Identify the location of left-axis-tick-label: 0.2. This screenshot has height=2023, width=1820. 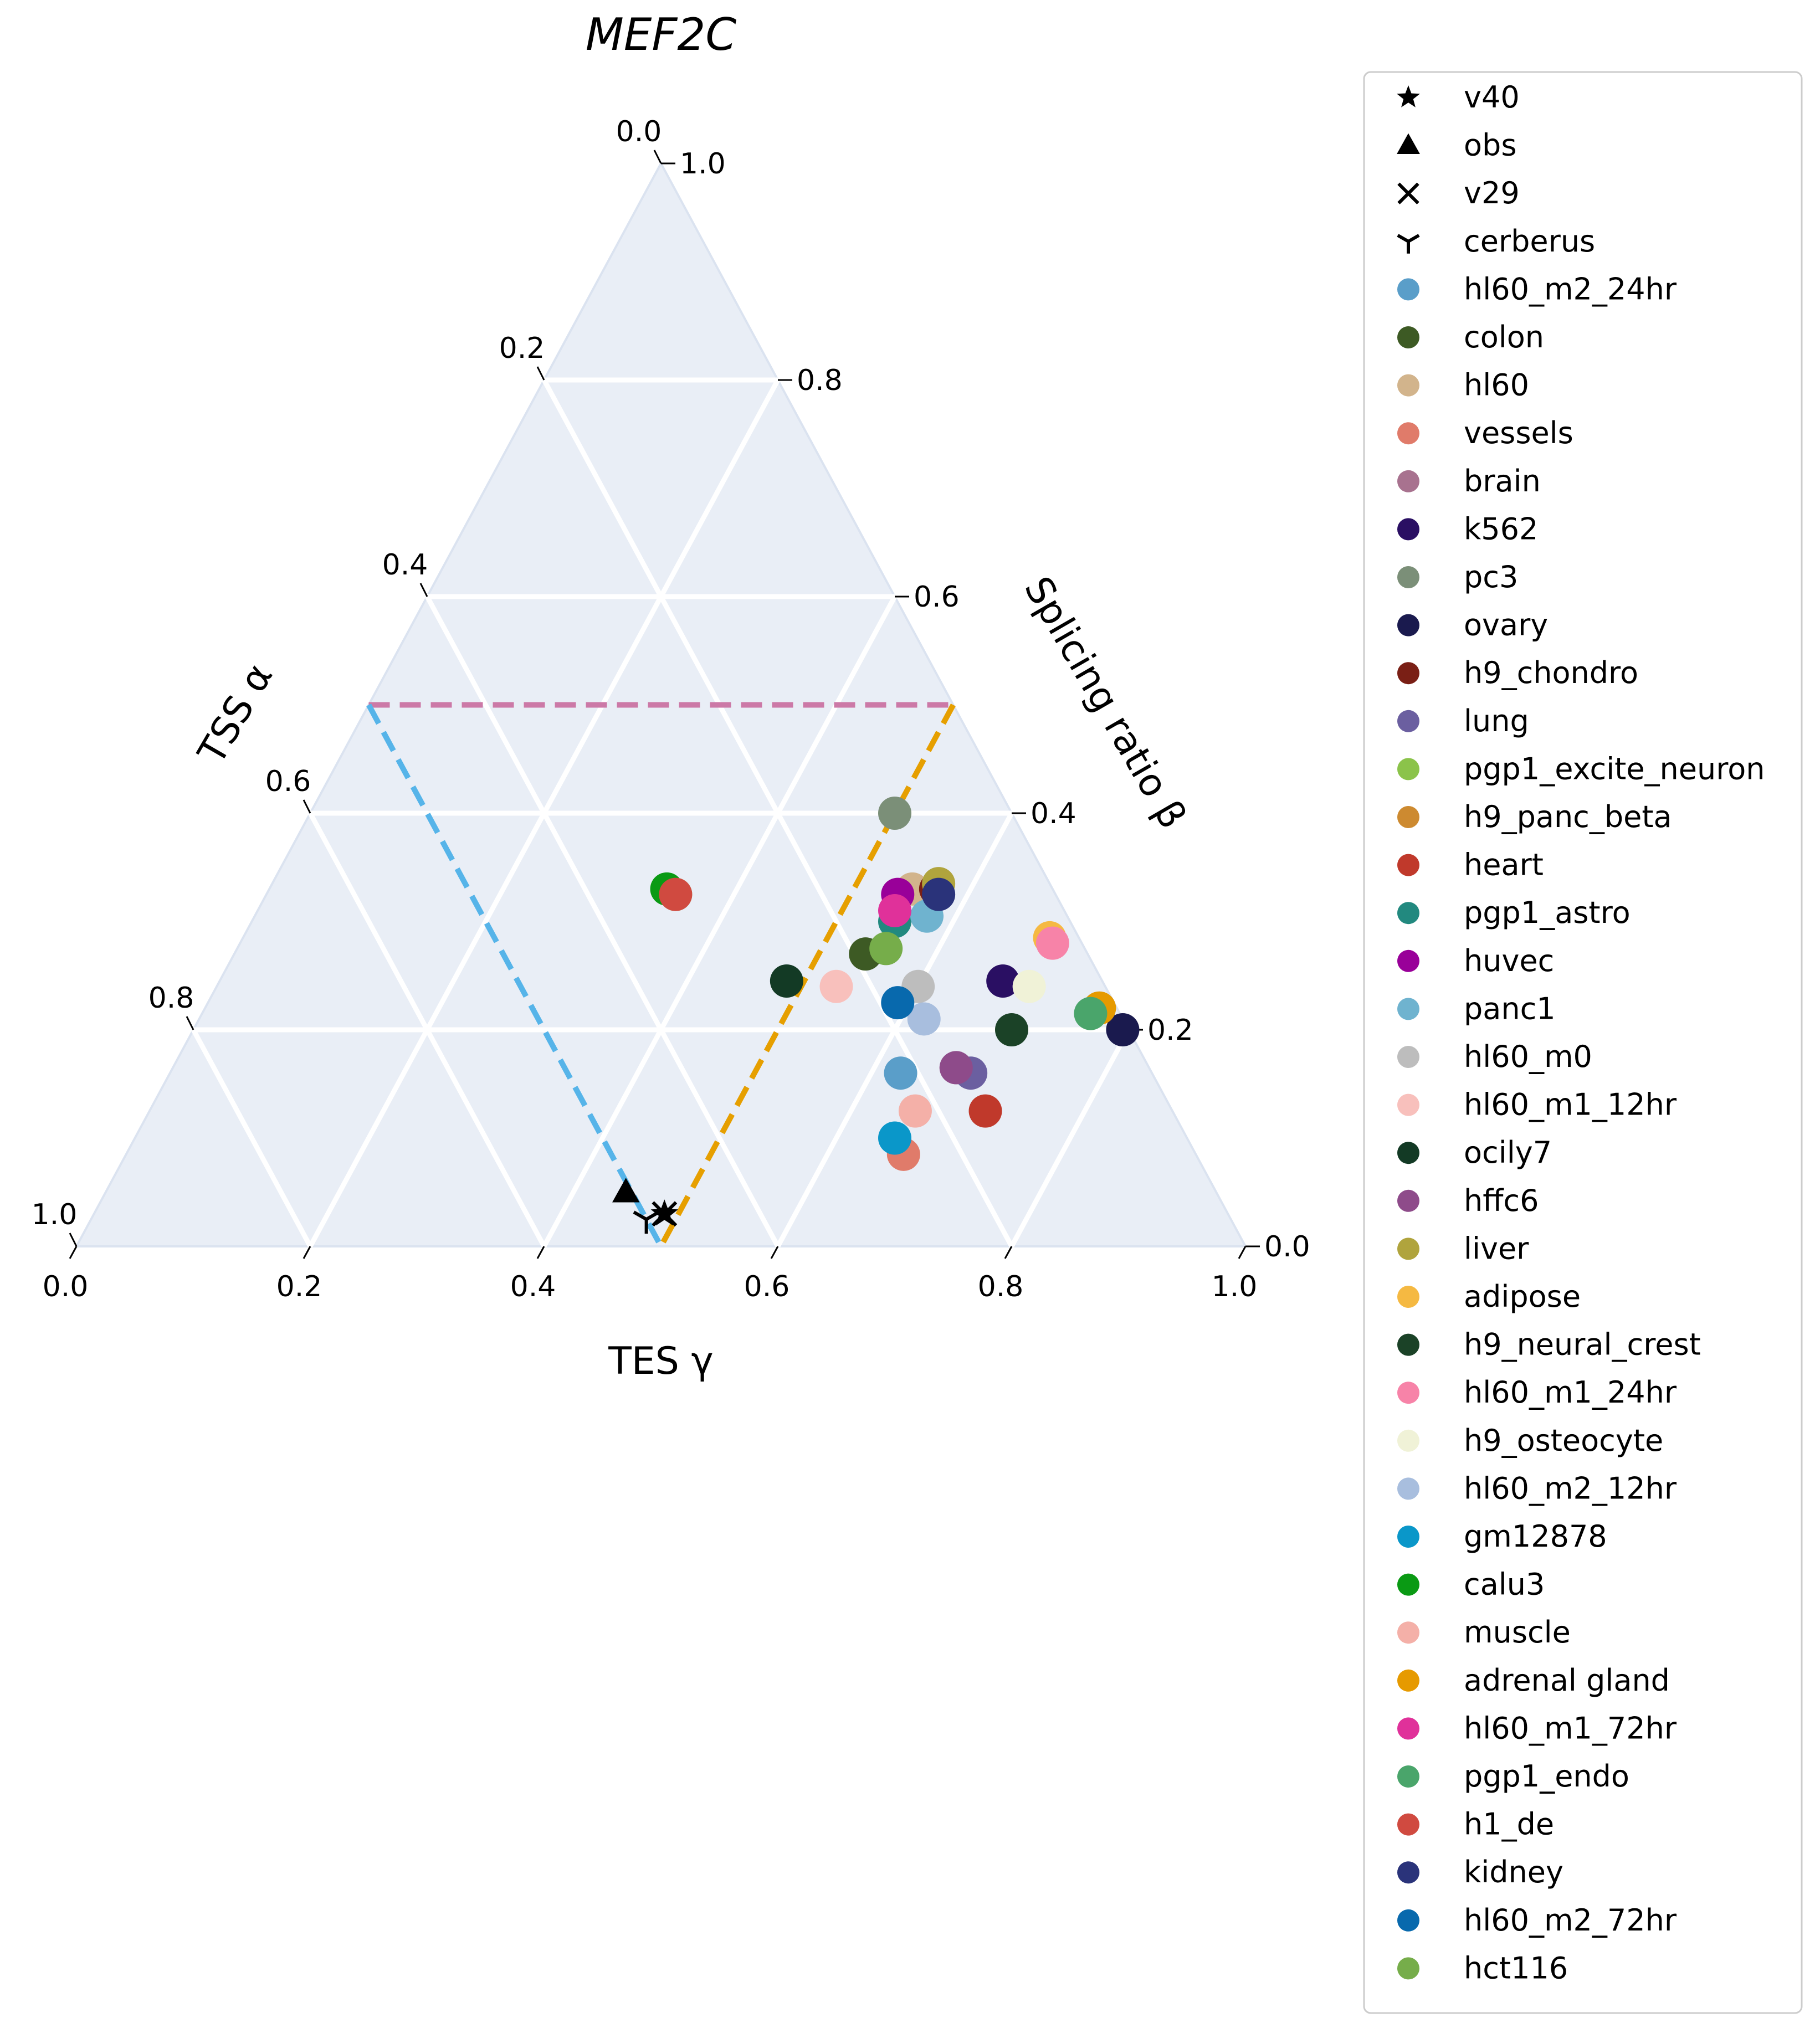
(522, 349).